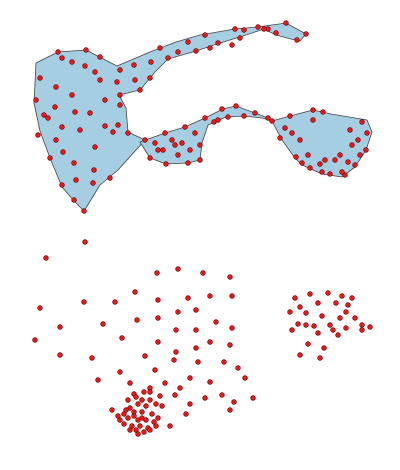 This screenshot has height=470, width=400. Describe the element at coordinates (322, 143) in the screenshot. I see `polygon-right` at that location.